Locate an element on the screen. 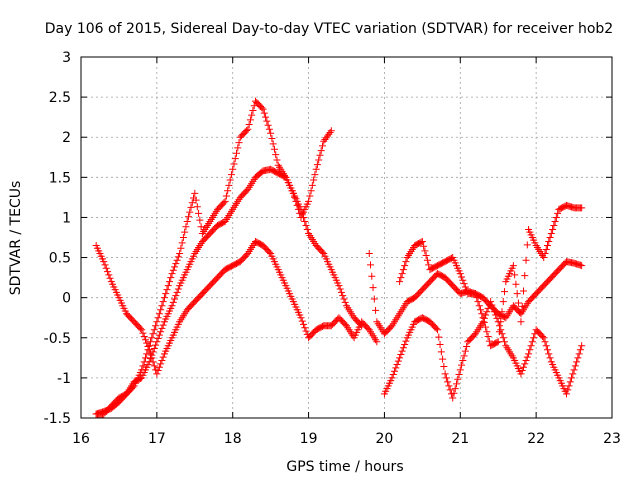  y-tick-label: -1 is located at coordinates (64, 379).